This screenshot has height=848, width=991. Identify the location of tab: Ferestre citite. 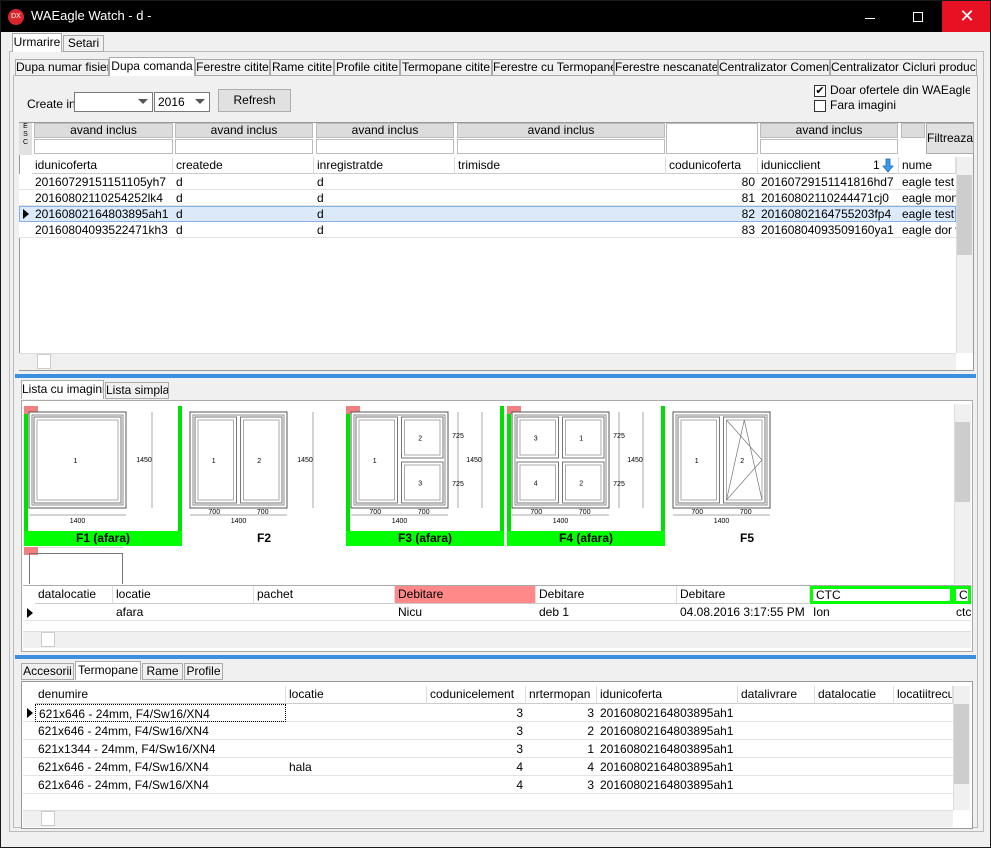
(232, 67).